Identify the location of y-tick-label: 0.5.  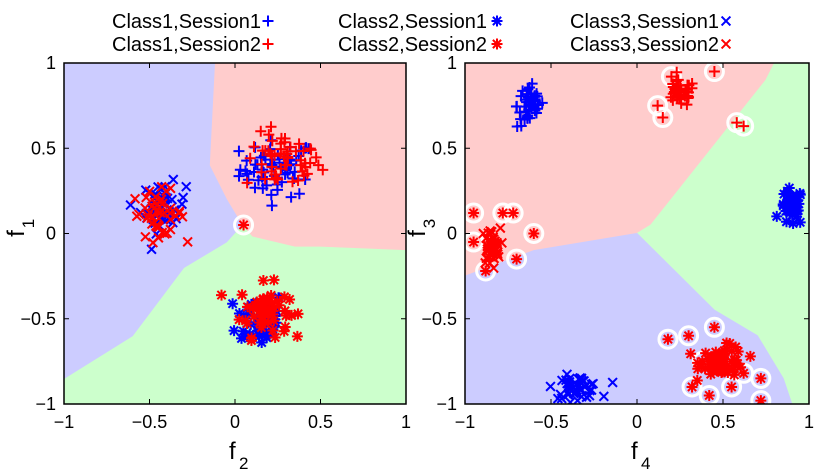
(444, 148).